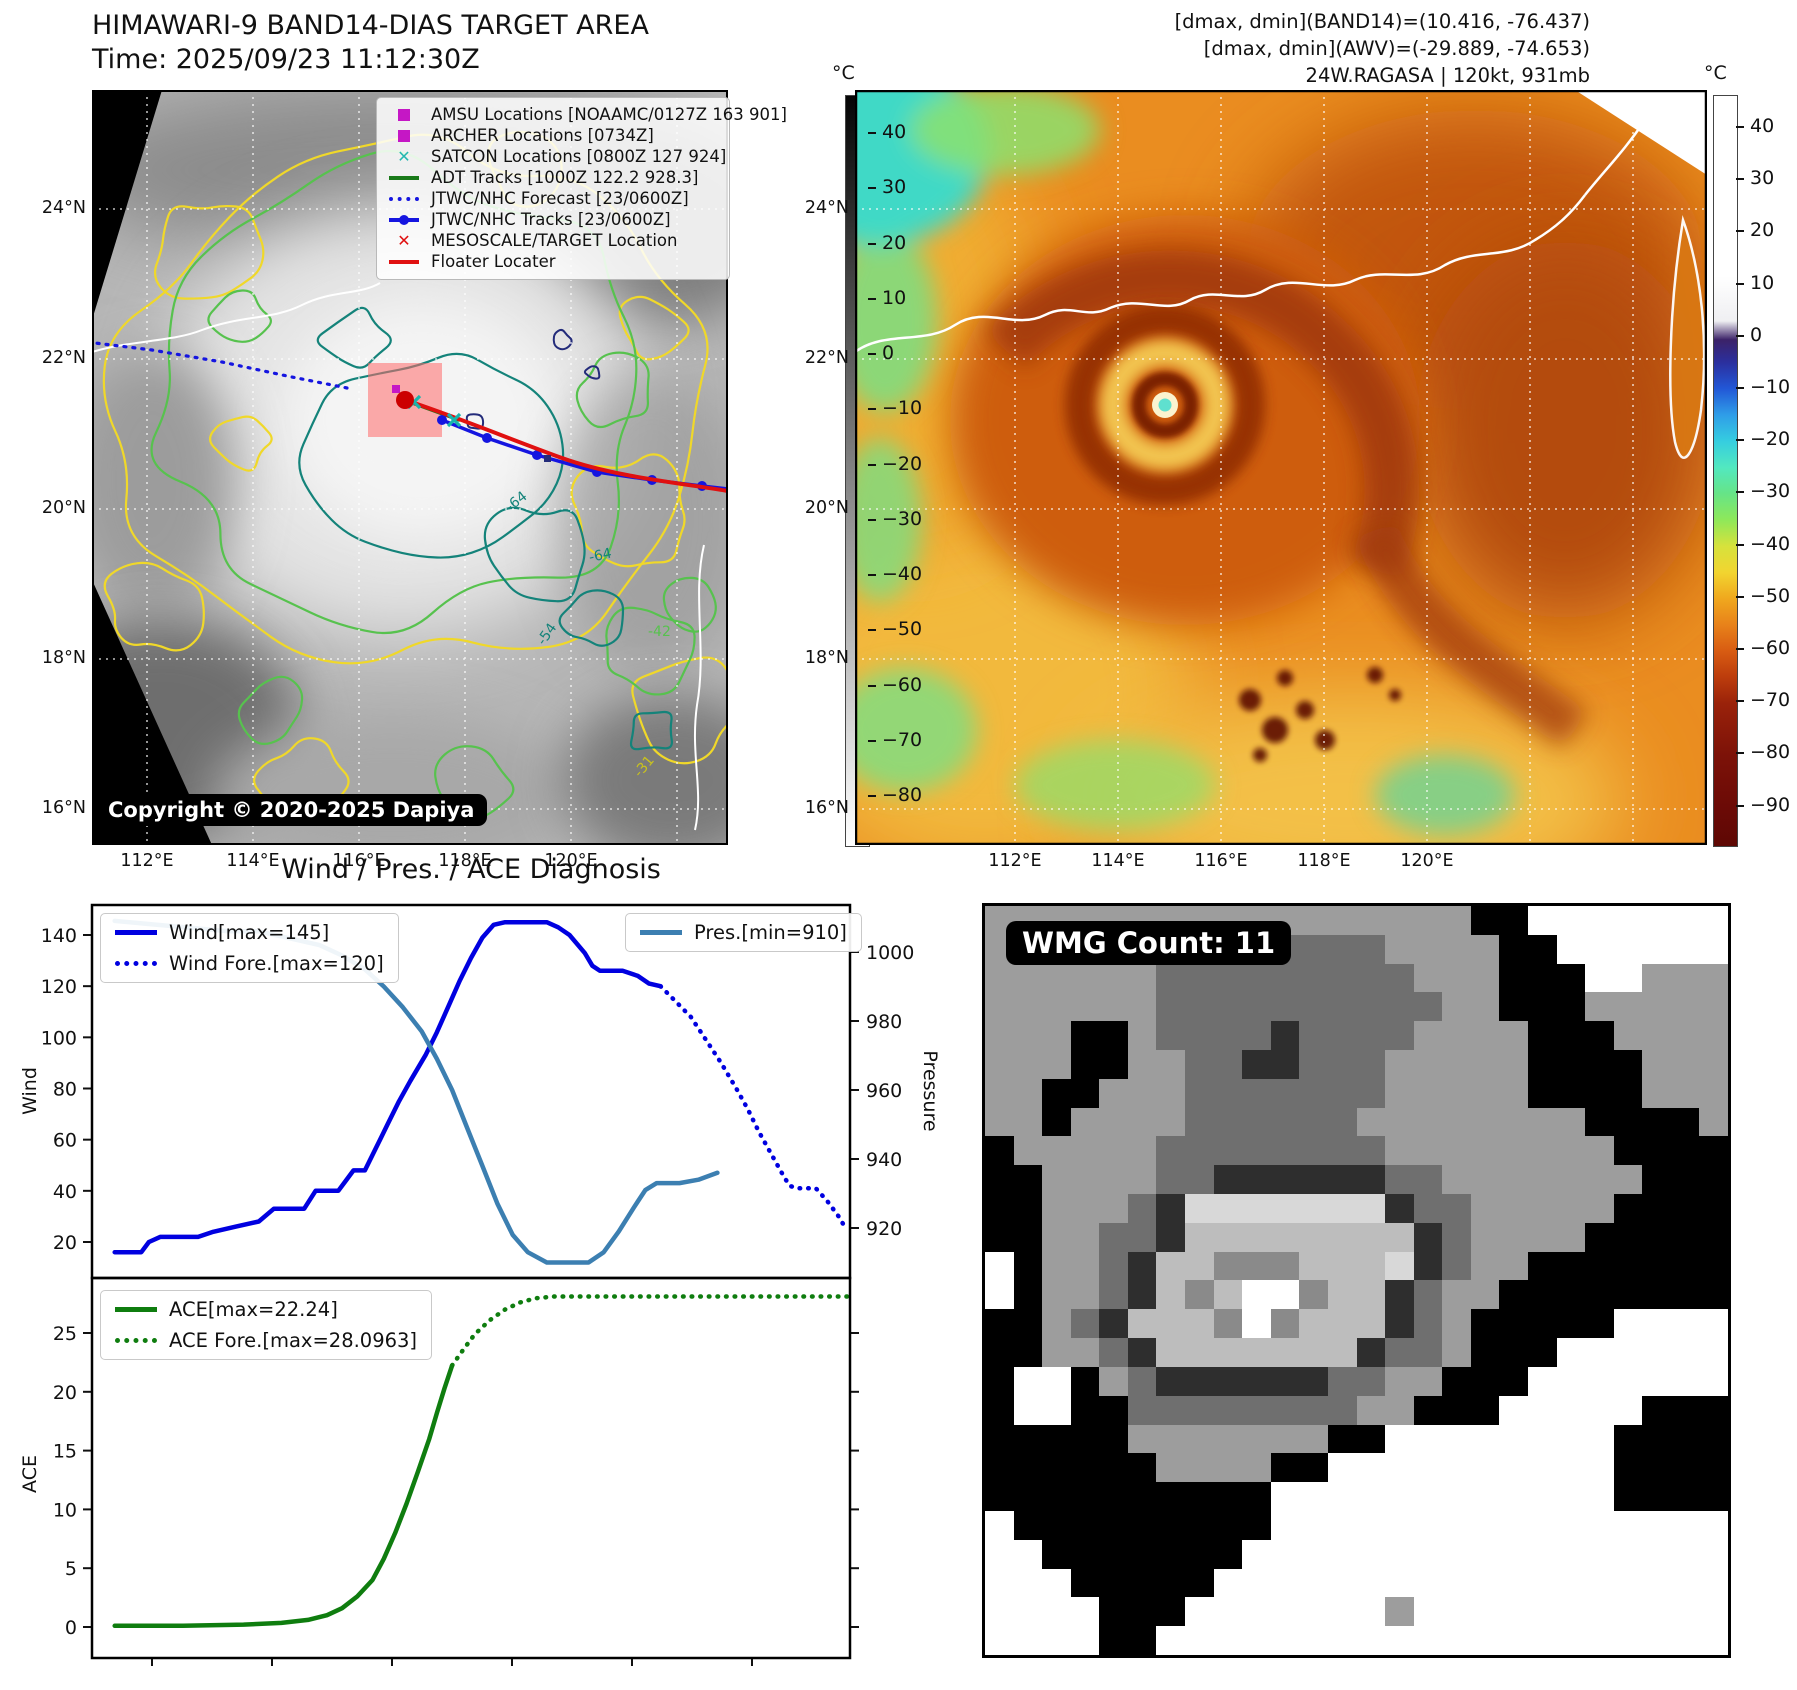  I want to click on axis-tick-label: 140, so click(59, 936).